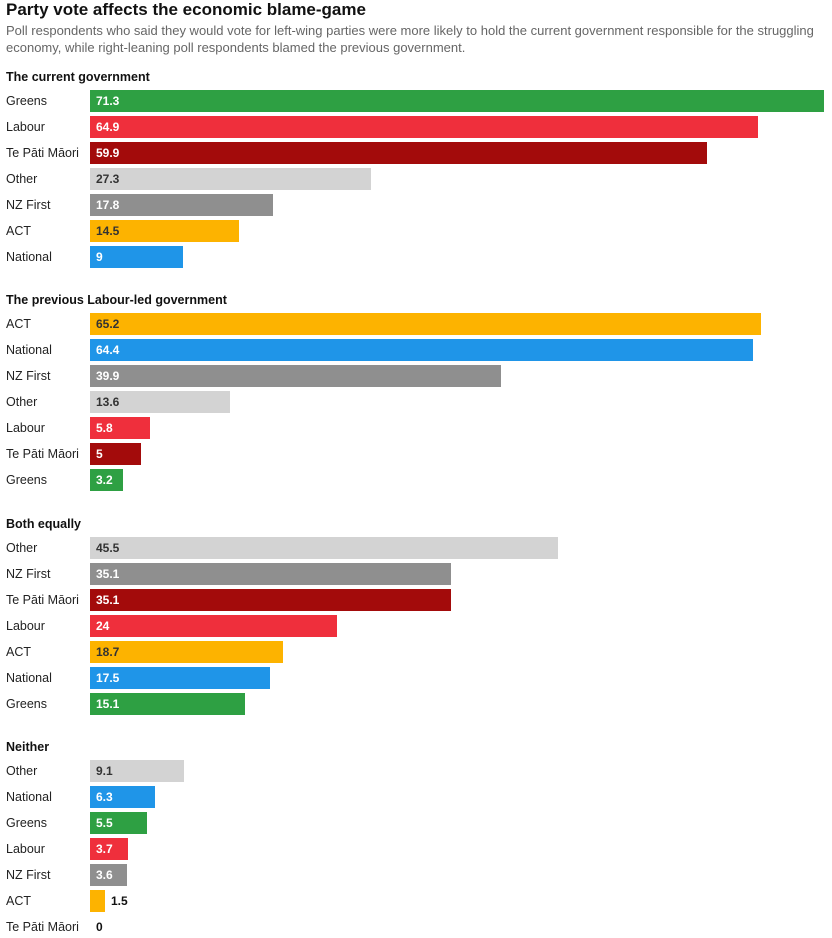  I want to click on value-label: 64.9, so click(108, 127).